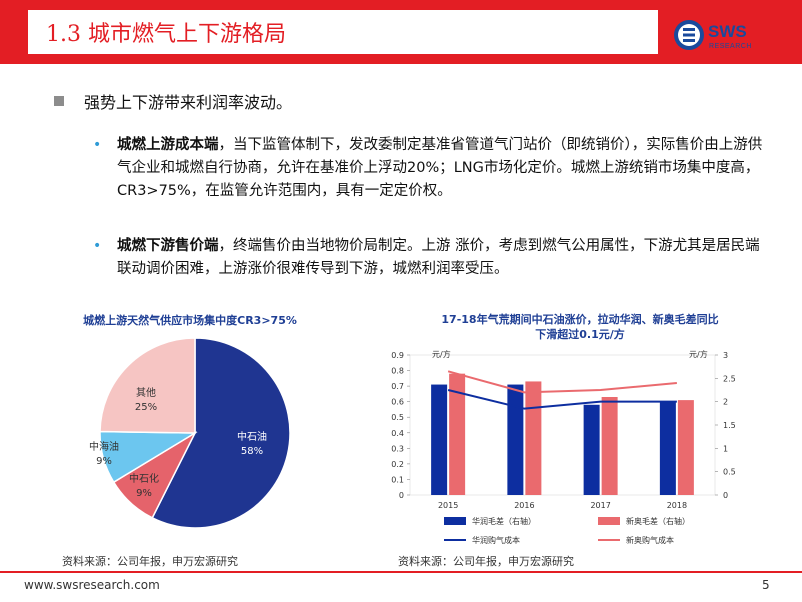 The height and width of the screenshot is (602, 802). I want to click on right-axis-tick: 2.5, so click(729, 378).